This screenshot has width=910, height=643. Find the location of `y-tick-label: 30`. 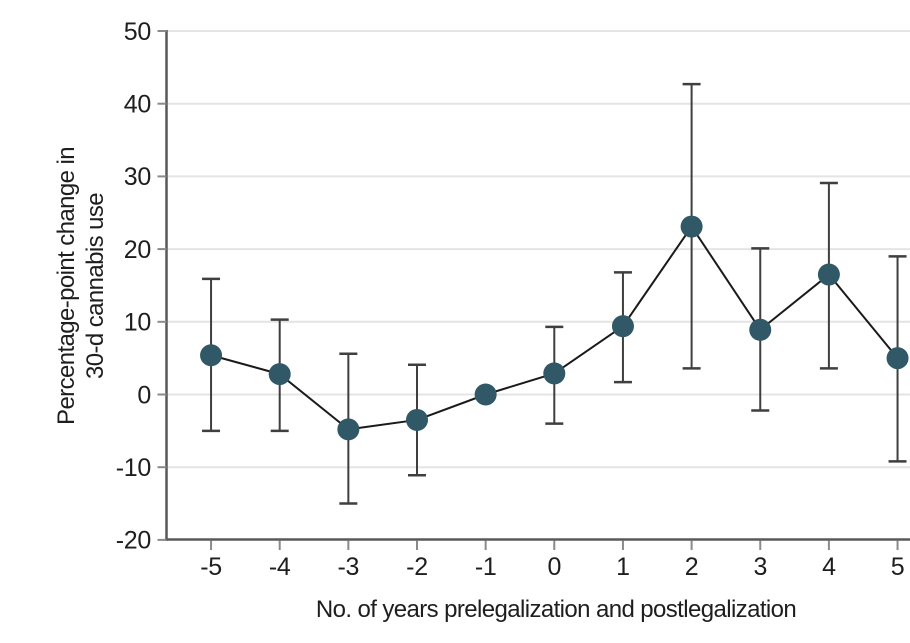

y-tick-label: 30 is located at coordinates (137, 177).